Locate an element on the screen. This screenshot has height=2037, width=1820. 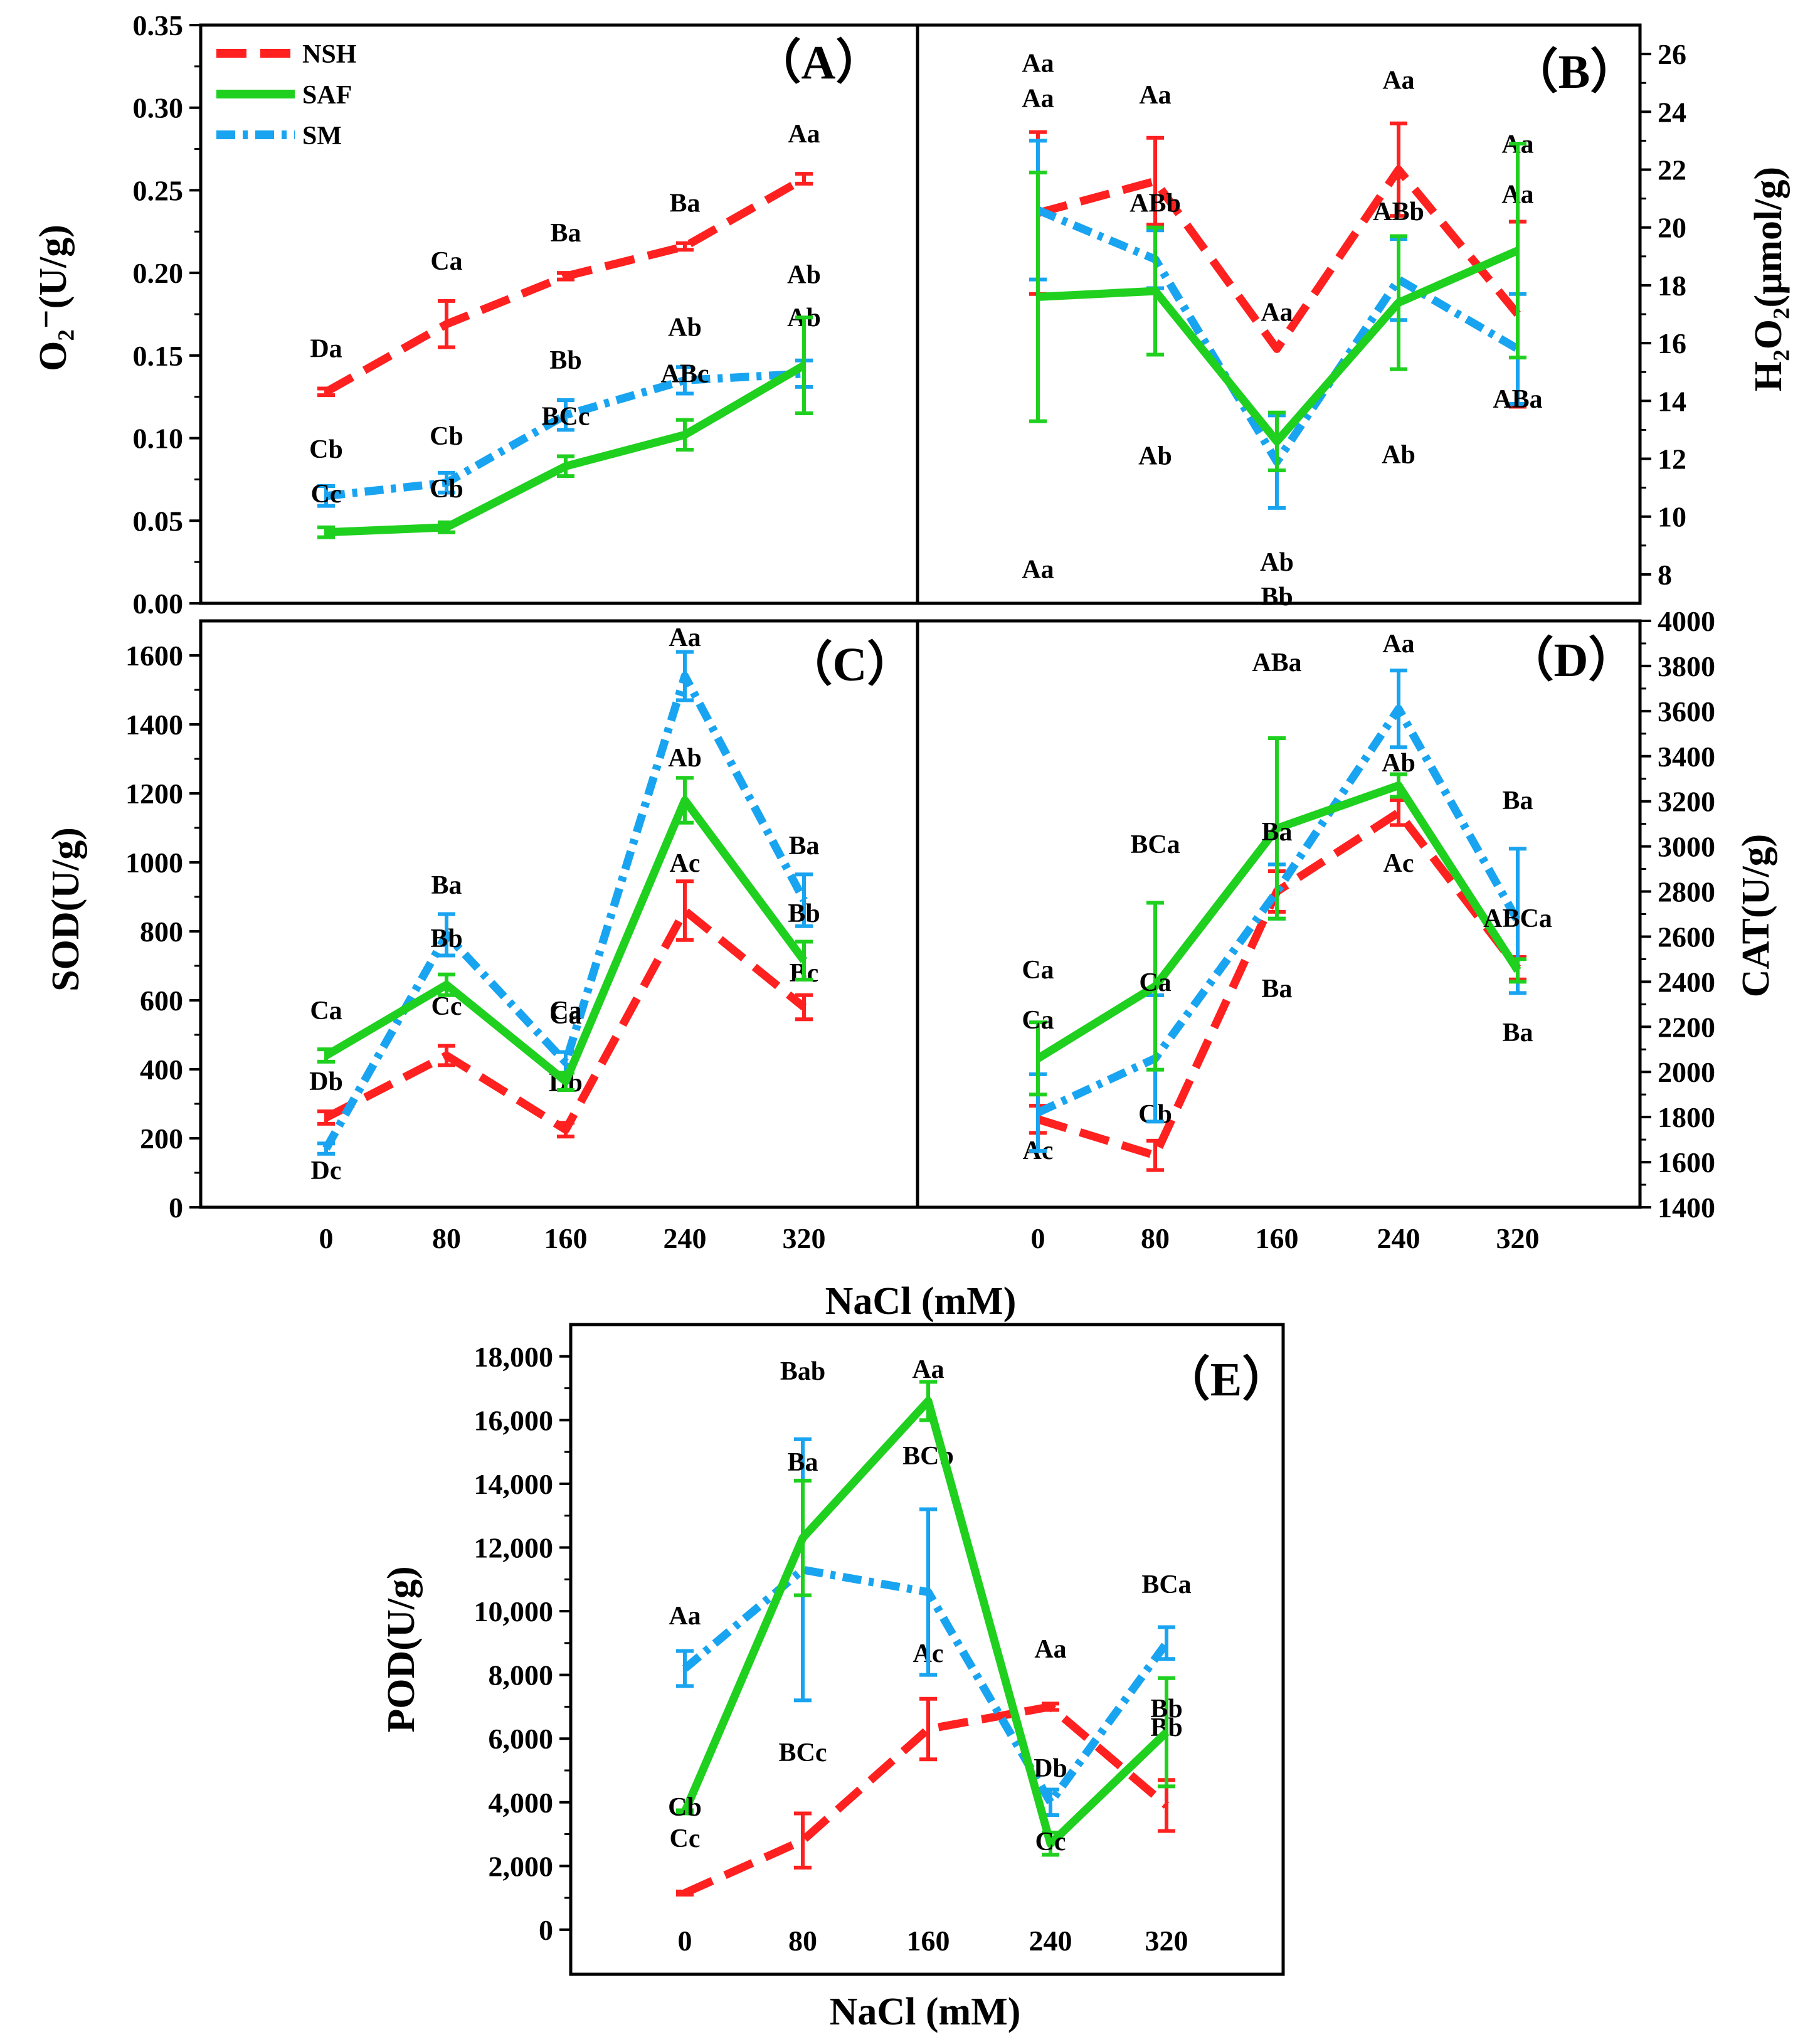
y-tick-label-a-1: 0.05 is located at coordinates (158, 521).